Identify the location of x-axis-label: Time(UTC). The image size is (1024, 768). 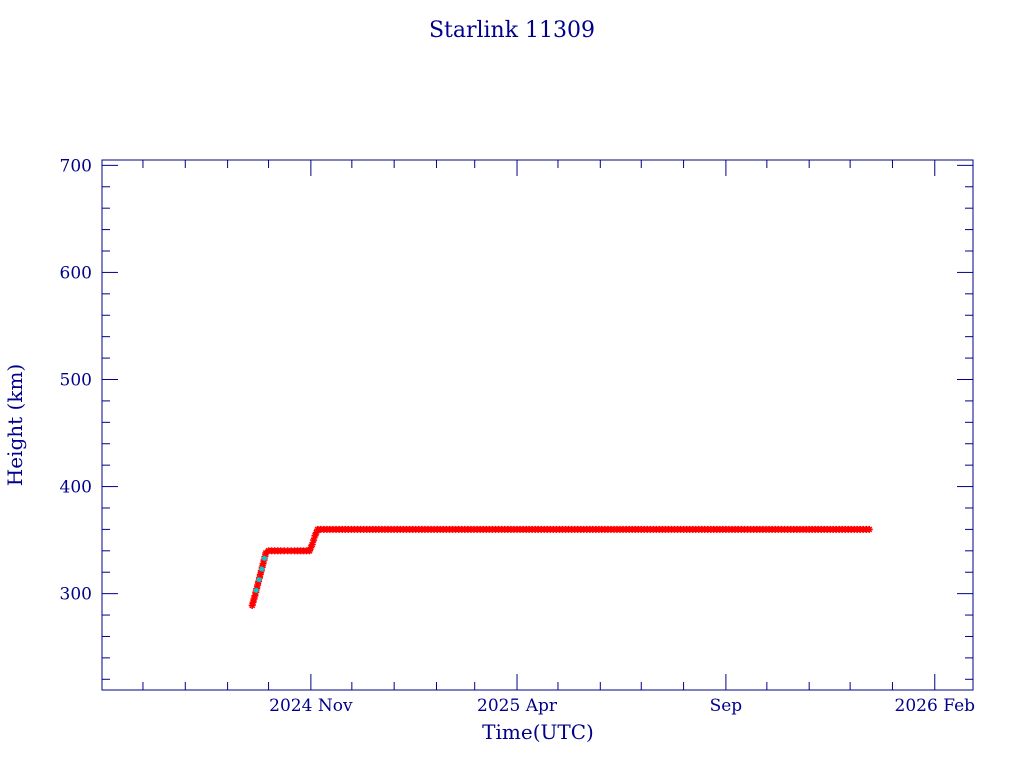
(538, 732).